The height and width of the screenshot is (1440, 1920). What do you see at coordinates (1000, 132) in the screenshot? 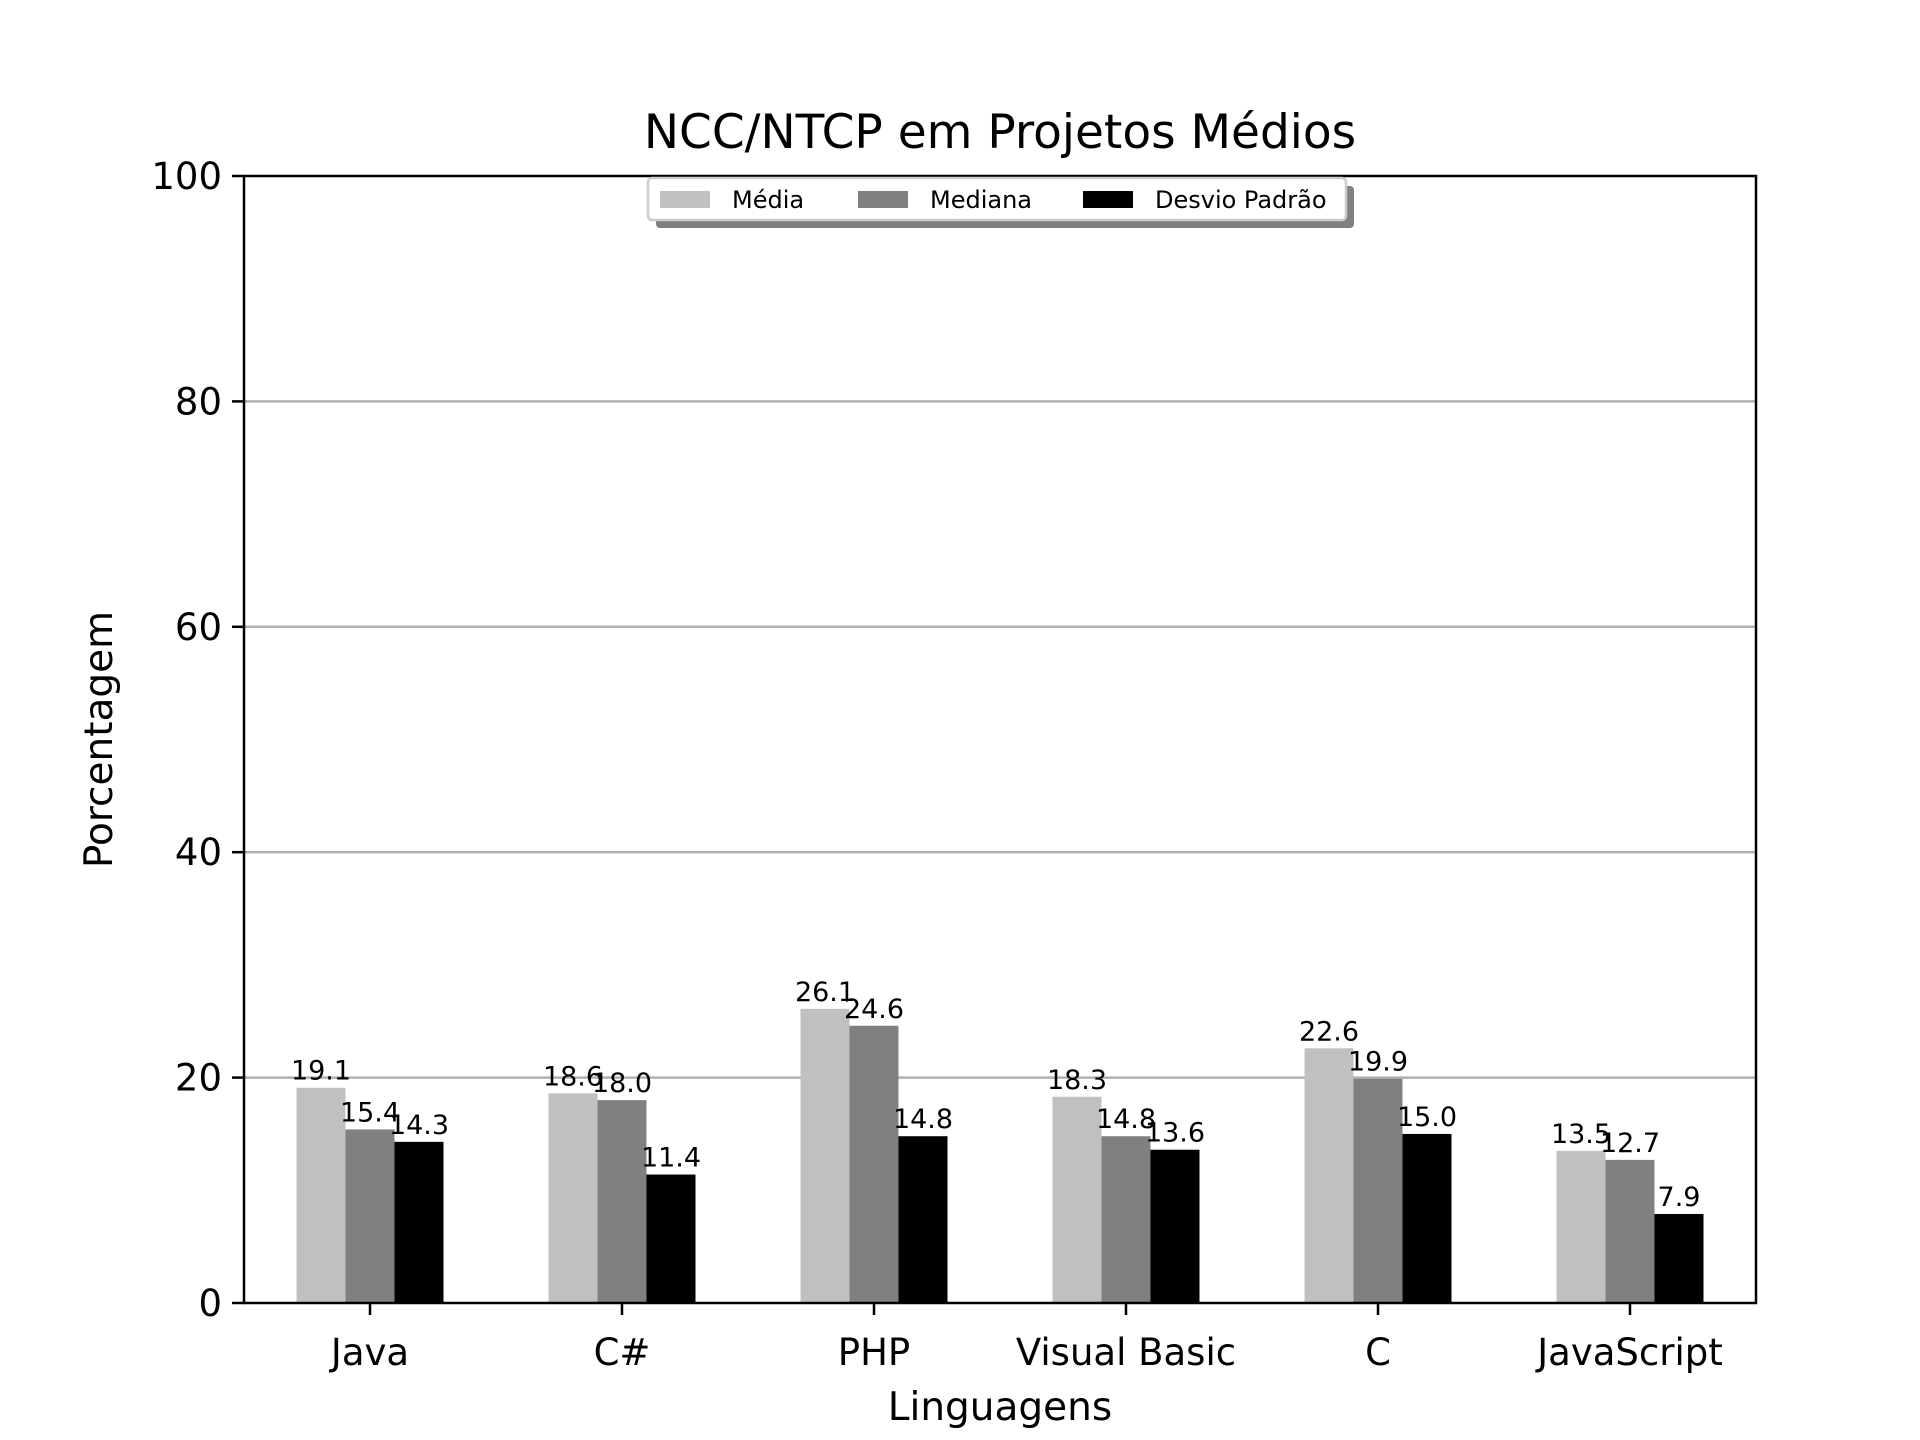
I see `chart-title: NCC/NTCP em Projetos Médios` at bounding box center [1000, 132].